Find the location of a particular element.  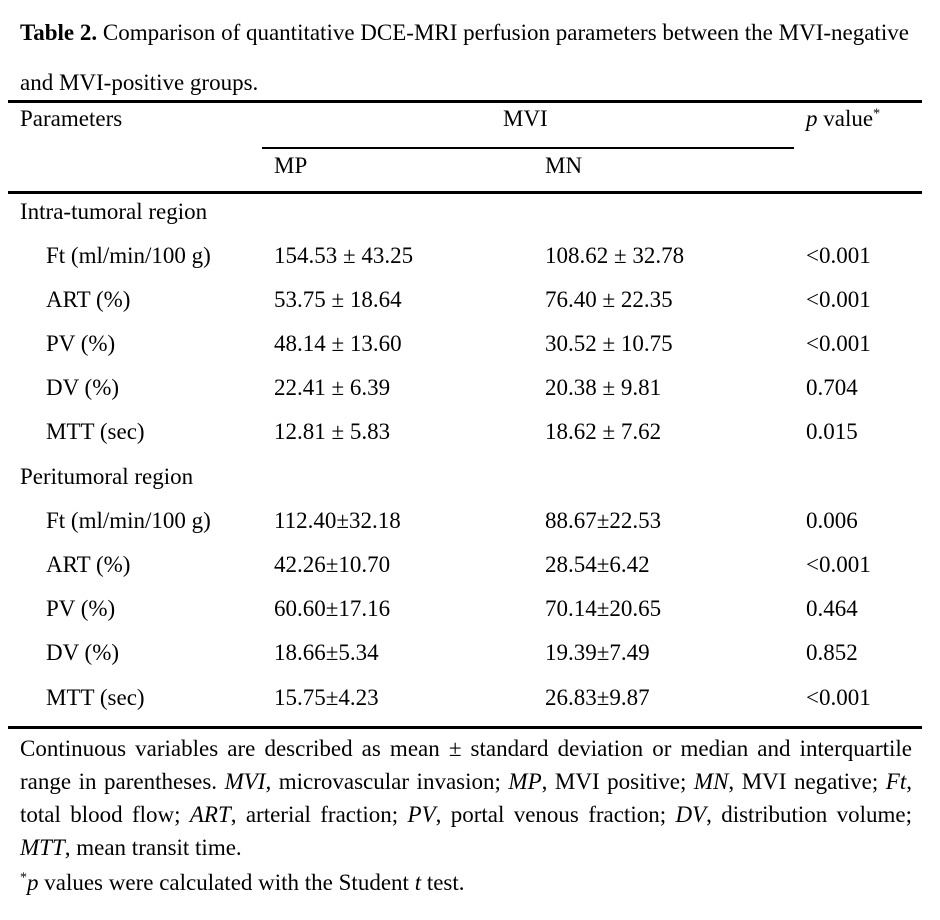

mn-cell: 26.83±9.87 is located at coordinates (597, 697).